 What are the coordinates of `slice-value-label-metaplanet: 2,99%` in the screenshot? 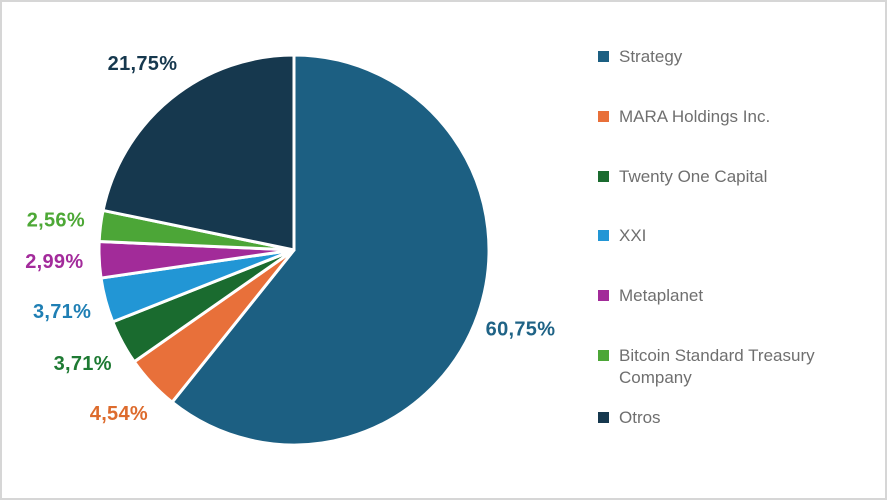 It's located at (54, 262).